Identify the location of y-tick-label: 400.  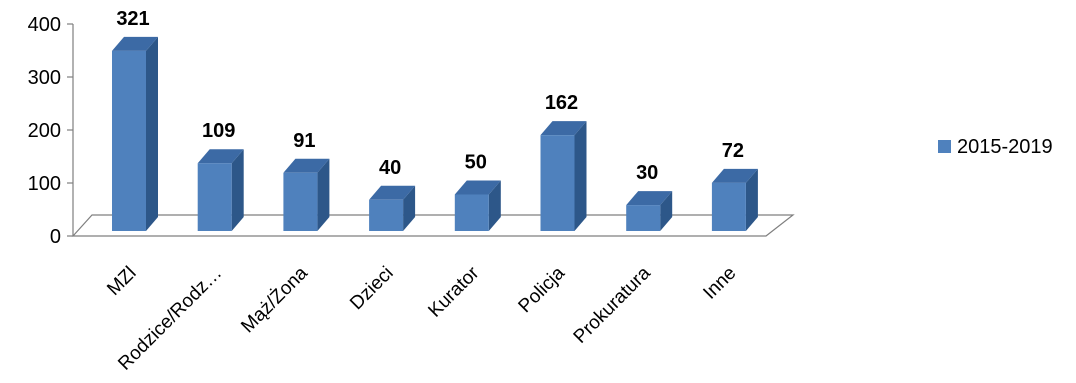
(44, 25).